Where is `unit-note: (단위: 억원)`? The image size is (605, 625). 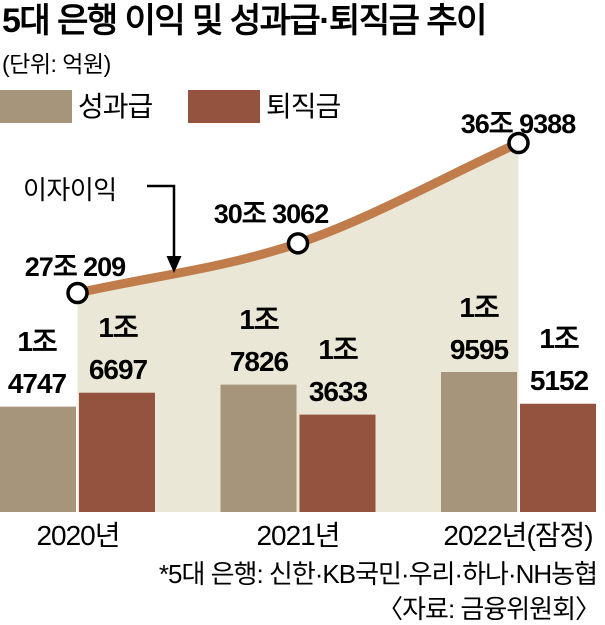
unit-note: (단위: 억원) is located at coordinates (56, 64).